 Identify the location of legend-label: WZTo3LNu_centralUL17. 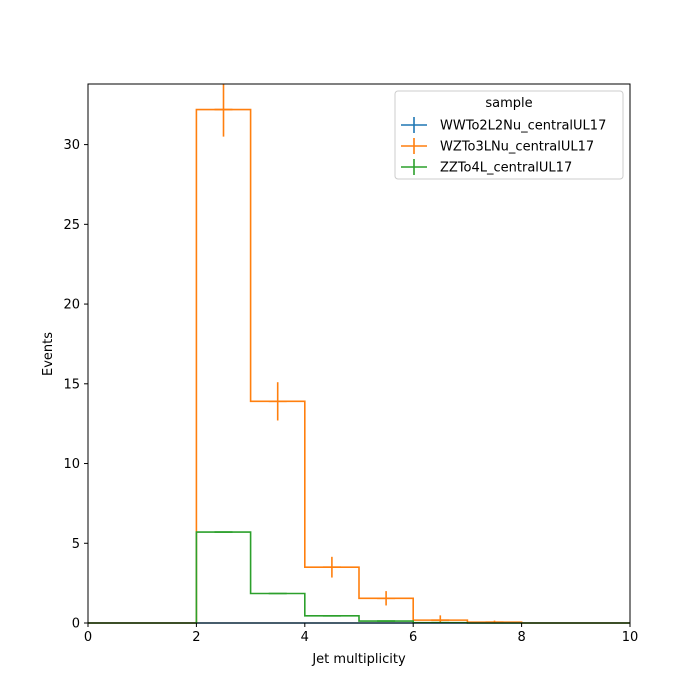
(517, 147).